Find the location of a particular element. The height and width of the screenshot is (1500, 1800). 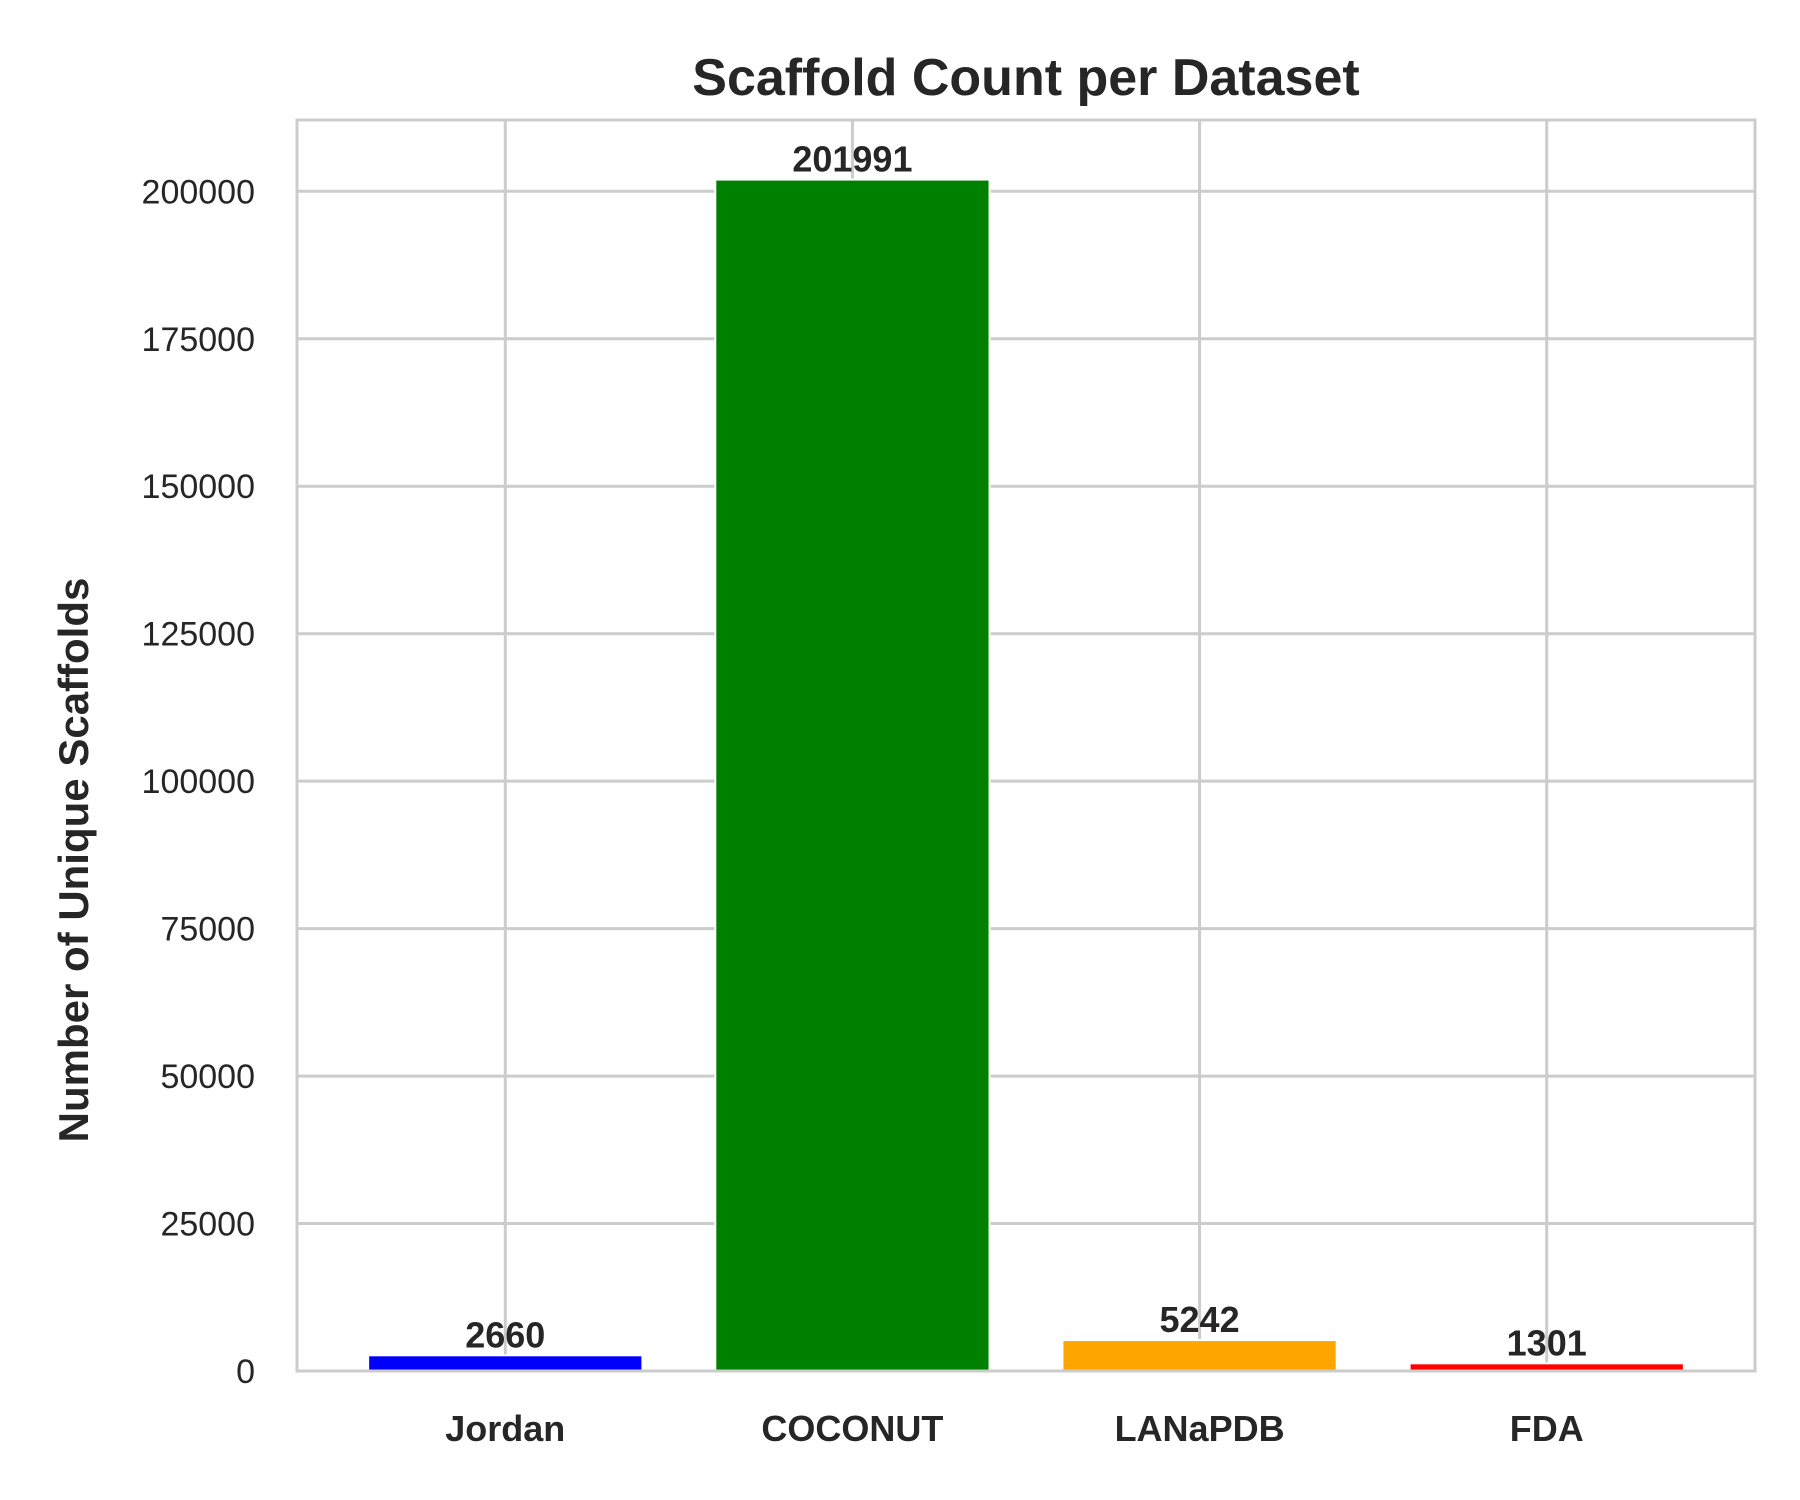

chart-title: Scaffold Count per Dataset is located at coordinates (1025, 78).